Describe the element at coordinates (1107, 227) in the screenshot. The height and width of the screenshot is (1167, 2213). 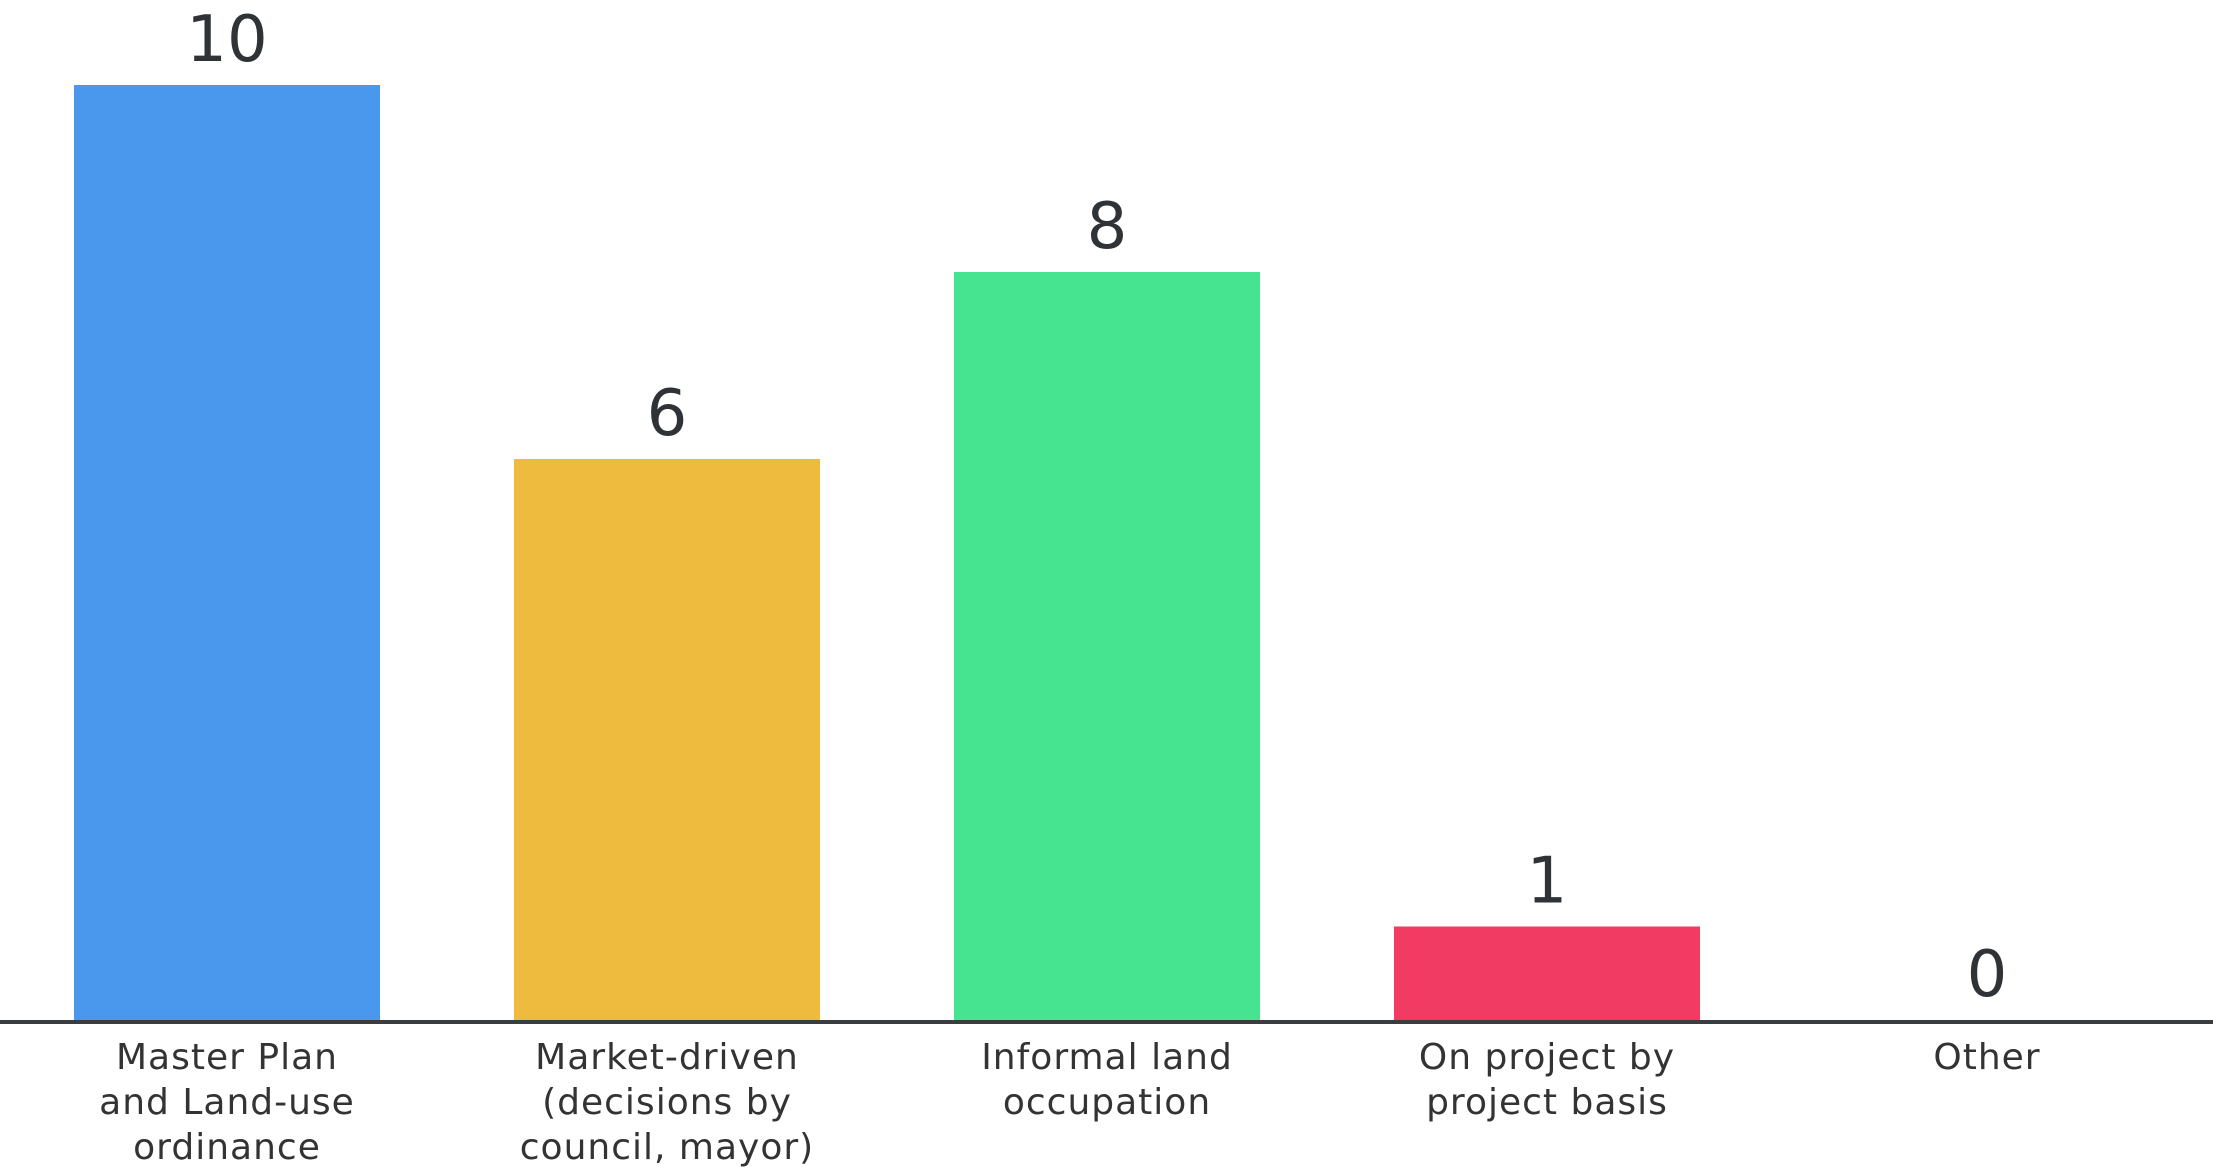
I see `value-label-2: 8` at that location.